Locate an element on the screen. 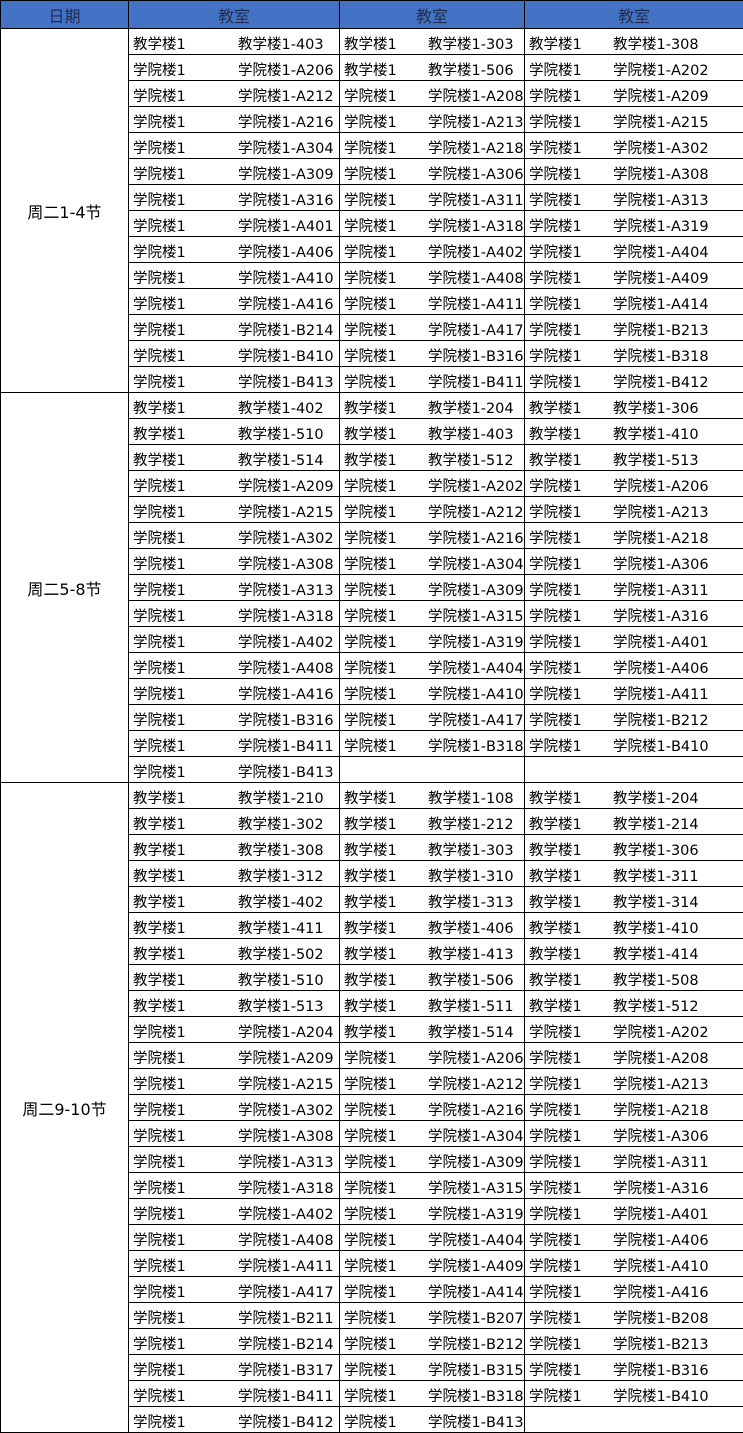 The height and width of the screenshot is (1433, 743). room-cell: 教学楼1 教学楼1-513 is located at coordinates (634, 458).